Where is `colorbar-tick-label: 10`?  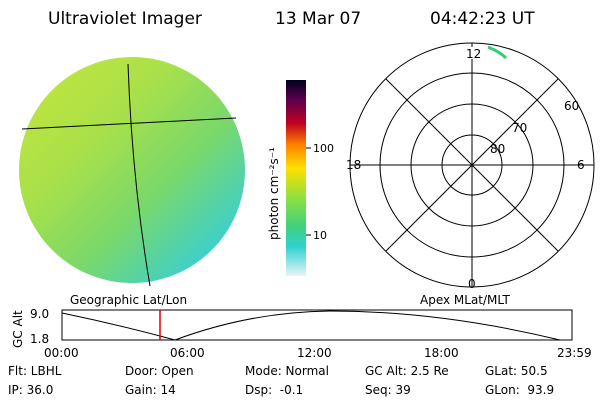
colorbar-tick-label: 10 is located at coordinates (320, 235).